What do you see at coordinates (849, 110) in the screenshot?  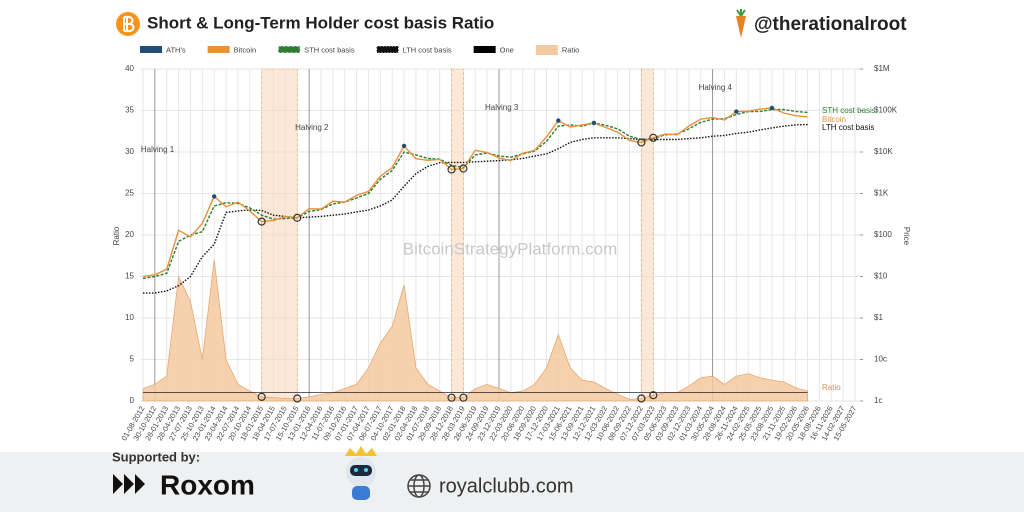 I see `series-end-label: STH cost basis` at bounding box center [849, 110].